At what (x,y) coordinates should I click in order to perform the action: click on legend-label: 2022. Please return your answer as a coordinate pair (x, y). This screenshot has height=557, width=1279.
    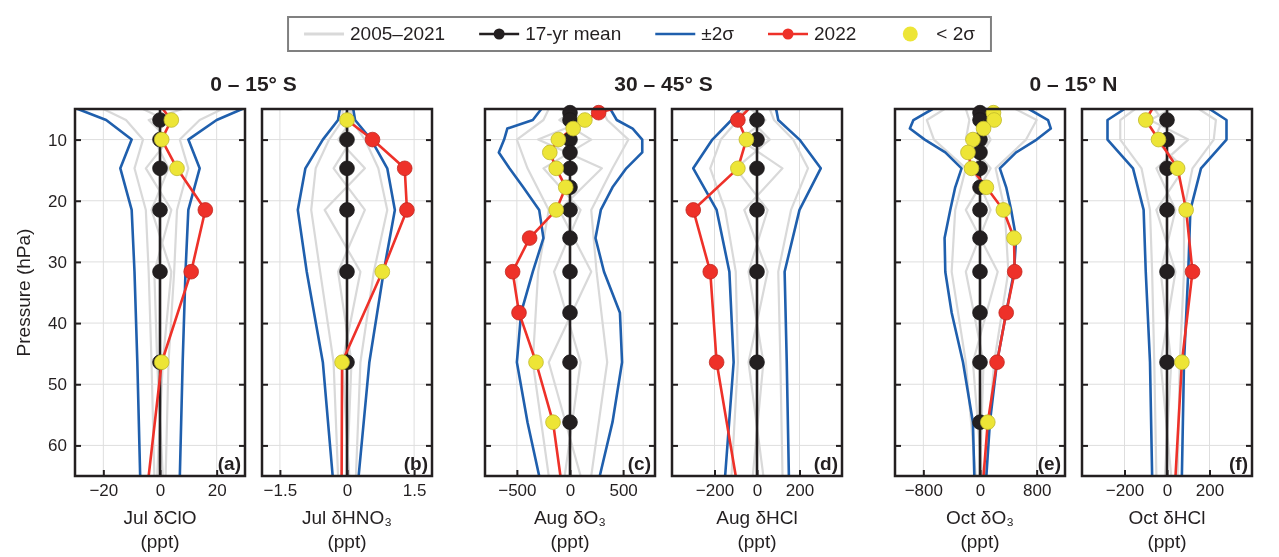
    Looking at the image, I should click on (835, 33).